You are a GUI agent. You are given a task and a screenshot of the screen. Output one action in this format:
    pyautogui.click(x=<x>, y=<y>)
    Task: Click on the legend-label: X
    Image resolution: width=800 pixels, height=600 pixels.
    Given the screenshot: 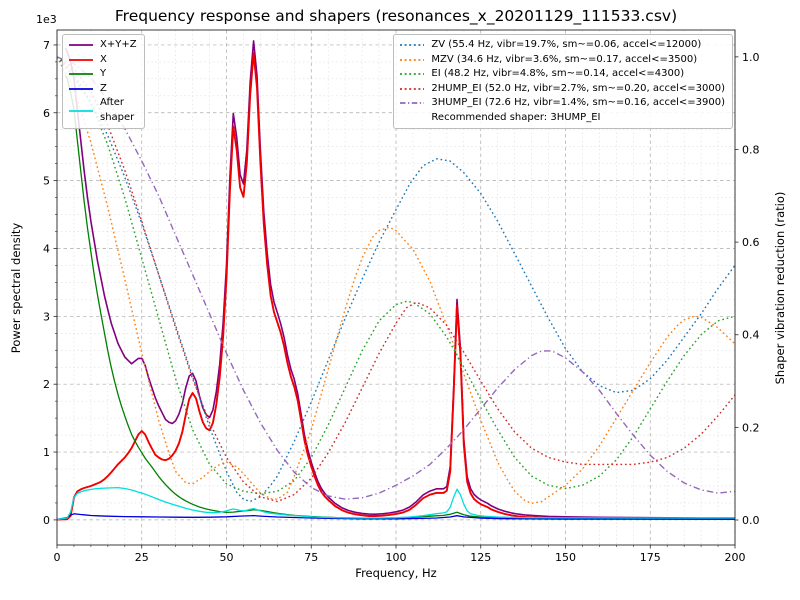 What is the action you would take?
    pyautogui.click(x=103, y=59)
    